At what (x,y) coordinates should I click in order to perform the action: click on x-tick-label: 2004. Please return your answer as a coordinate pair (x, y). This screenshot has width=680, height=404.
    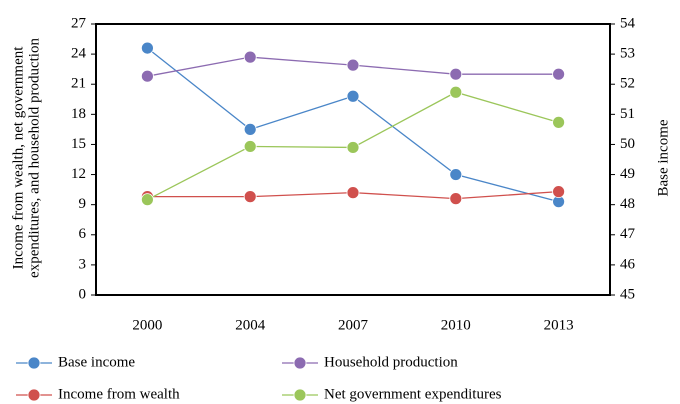
    Looking at the image, I should click on (250, 325).